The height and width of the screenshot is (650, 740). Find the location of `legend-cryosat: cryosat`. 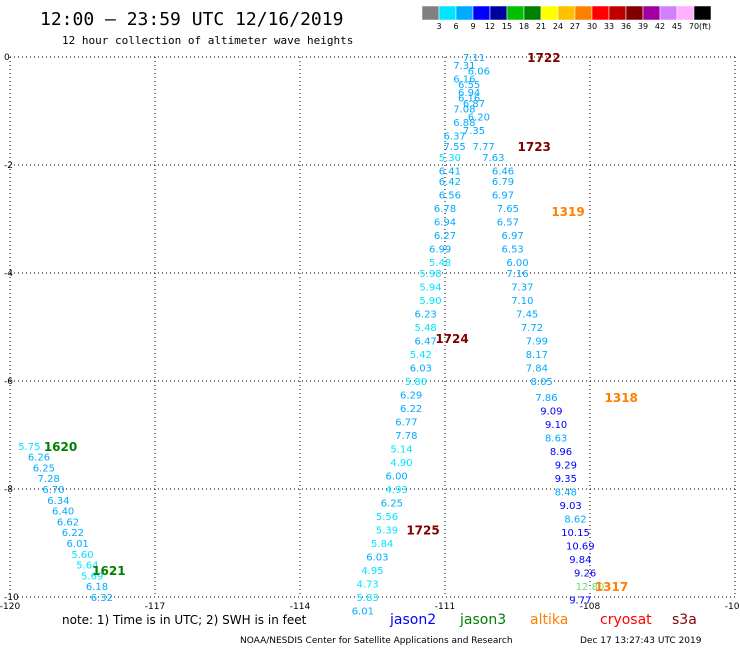

legend-cryosat: cryosat is located at coordinates (626, 620).